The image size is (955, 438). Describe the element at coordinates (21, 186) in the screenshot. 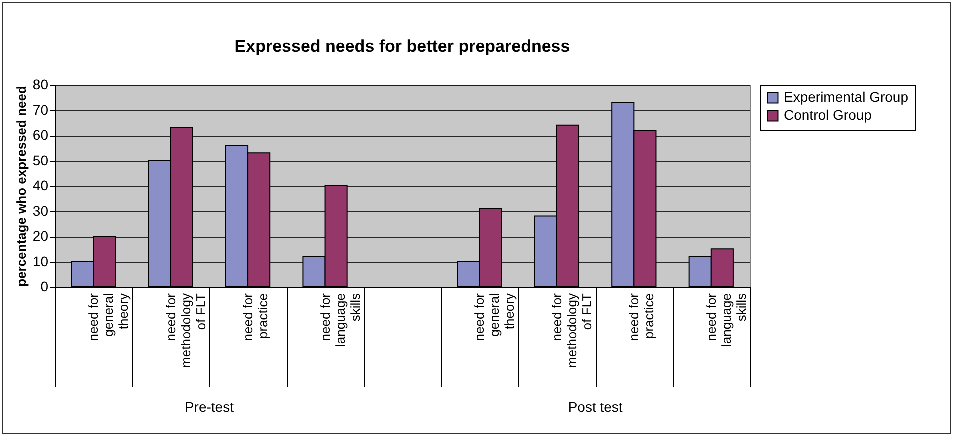

I see `y-axis-title: percentage who expressed need` at that location.